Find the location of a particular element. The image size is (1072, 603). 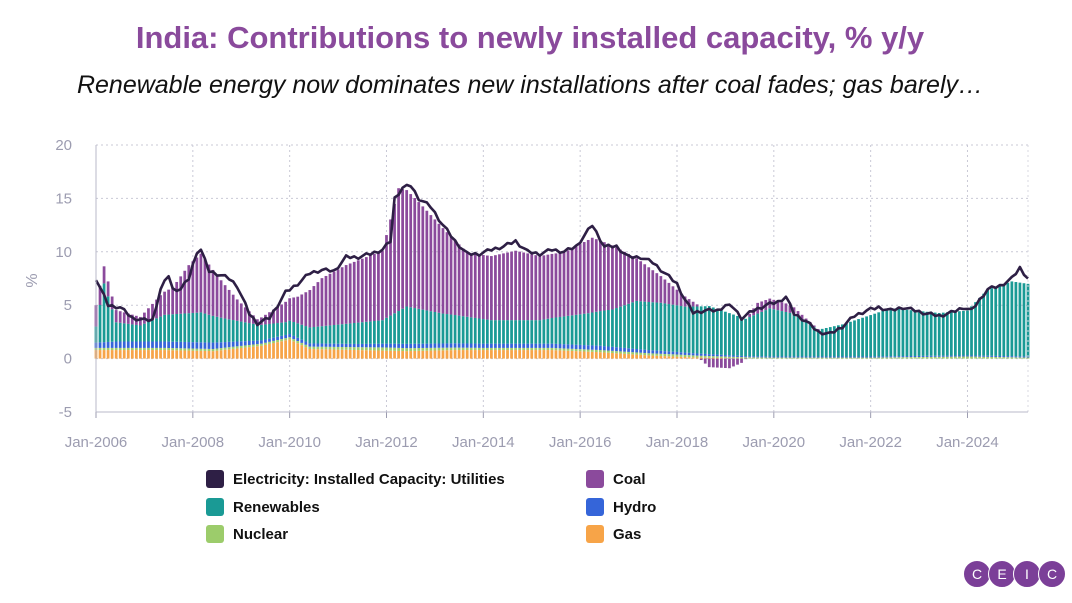

logo-letter: I is located at coordinates (1027, 574).